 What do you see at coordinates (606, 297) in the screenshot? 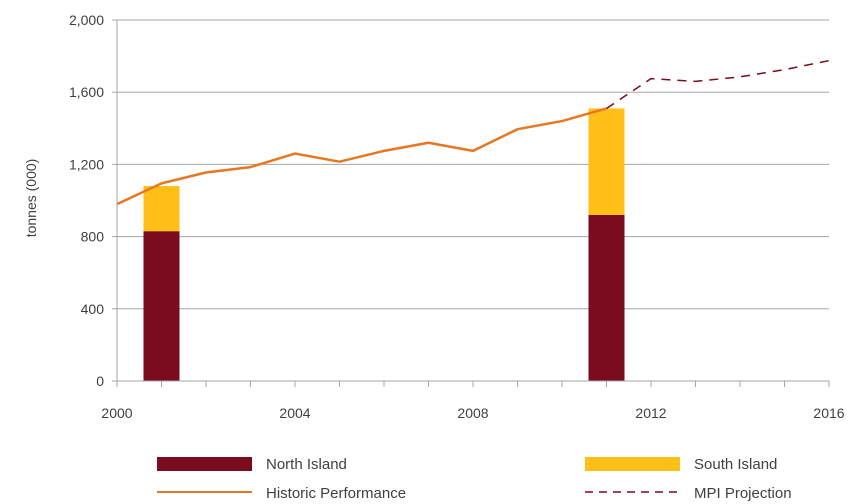
I see `bar-north-island-2011` at bounding box center [606, 297].